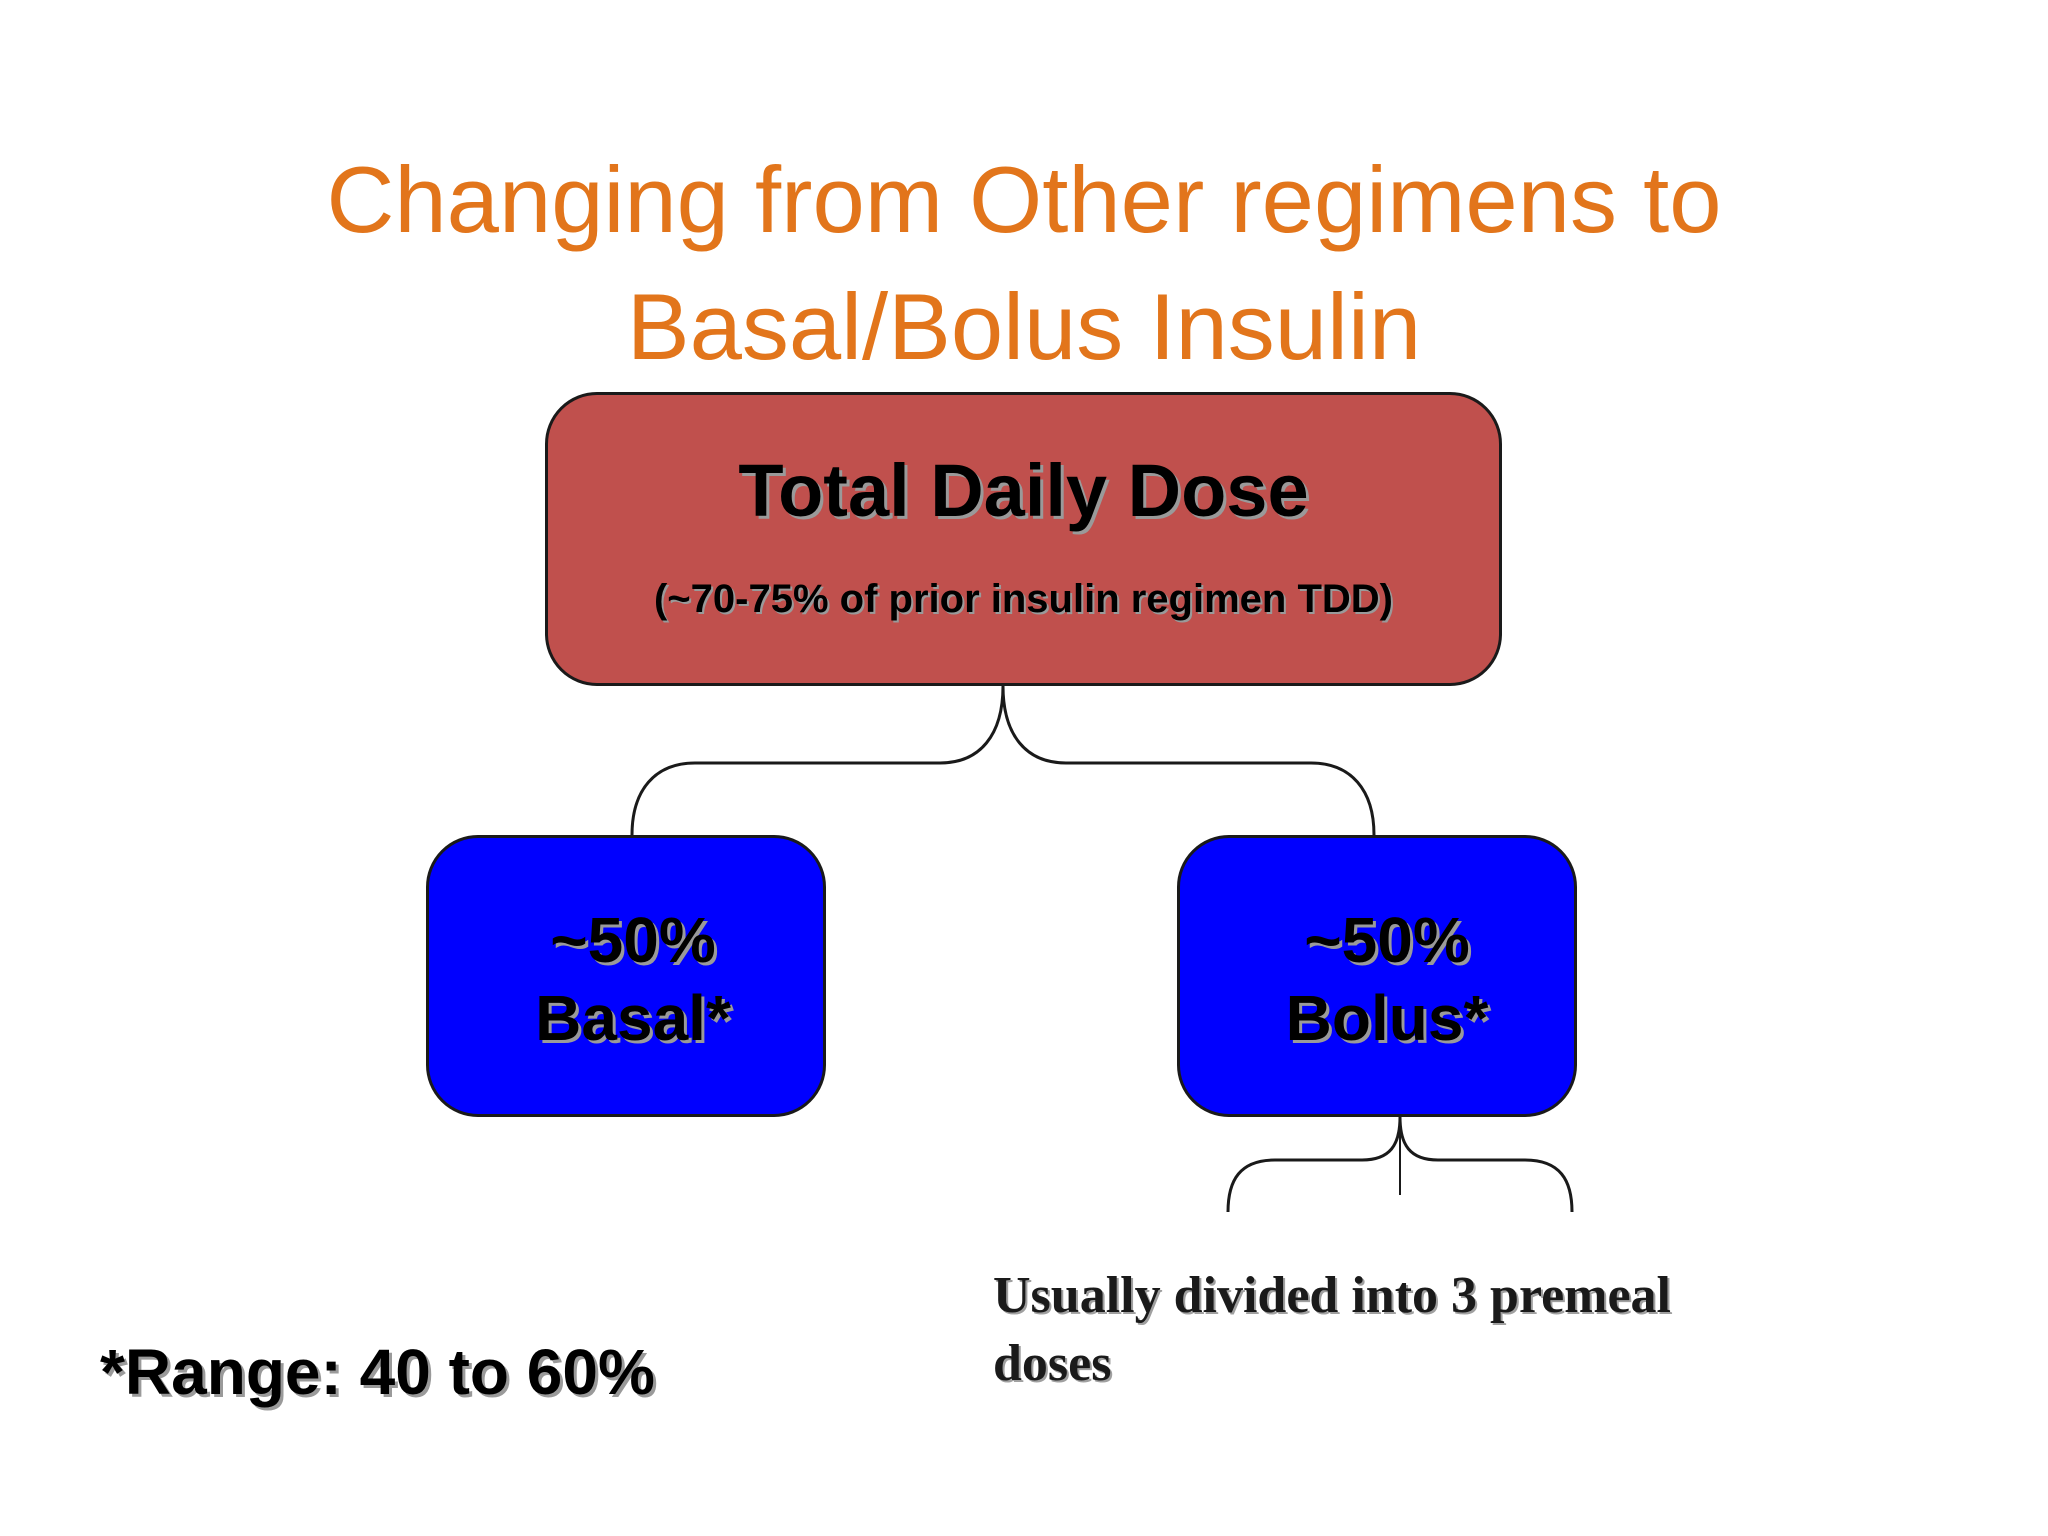 Image resolution: width=2048 pixels, height=1536 pixels. Describe the element at coordinates (1387, 979) in the screenshot. I see `bolus-box-content: ~50% Bolus*` at that location.